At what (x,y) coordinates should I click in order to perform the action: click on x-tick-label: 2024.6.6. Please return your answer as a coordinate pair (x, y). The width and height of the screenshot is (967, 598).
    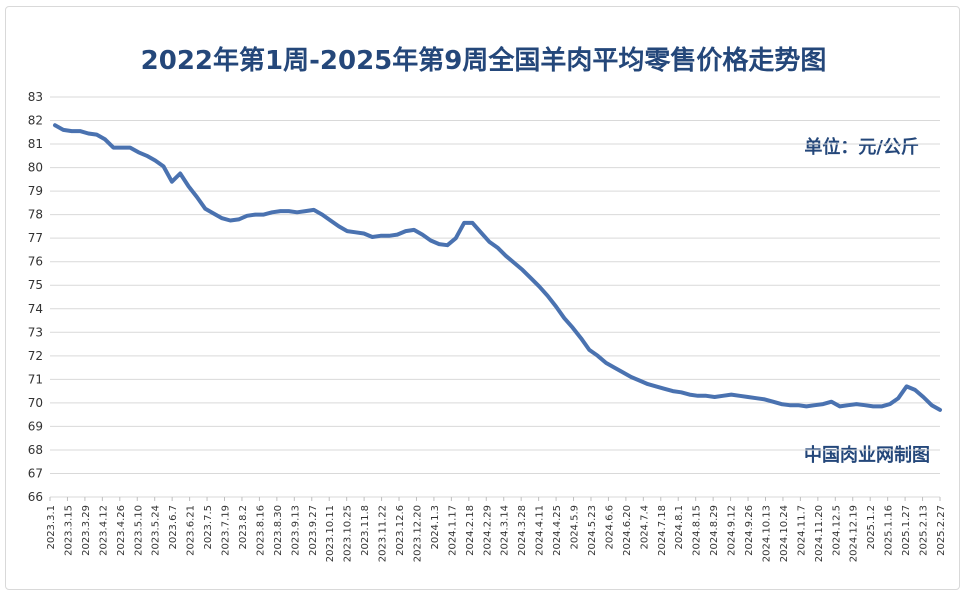
    Looking at the image, I should click on (609, 527).